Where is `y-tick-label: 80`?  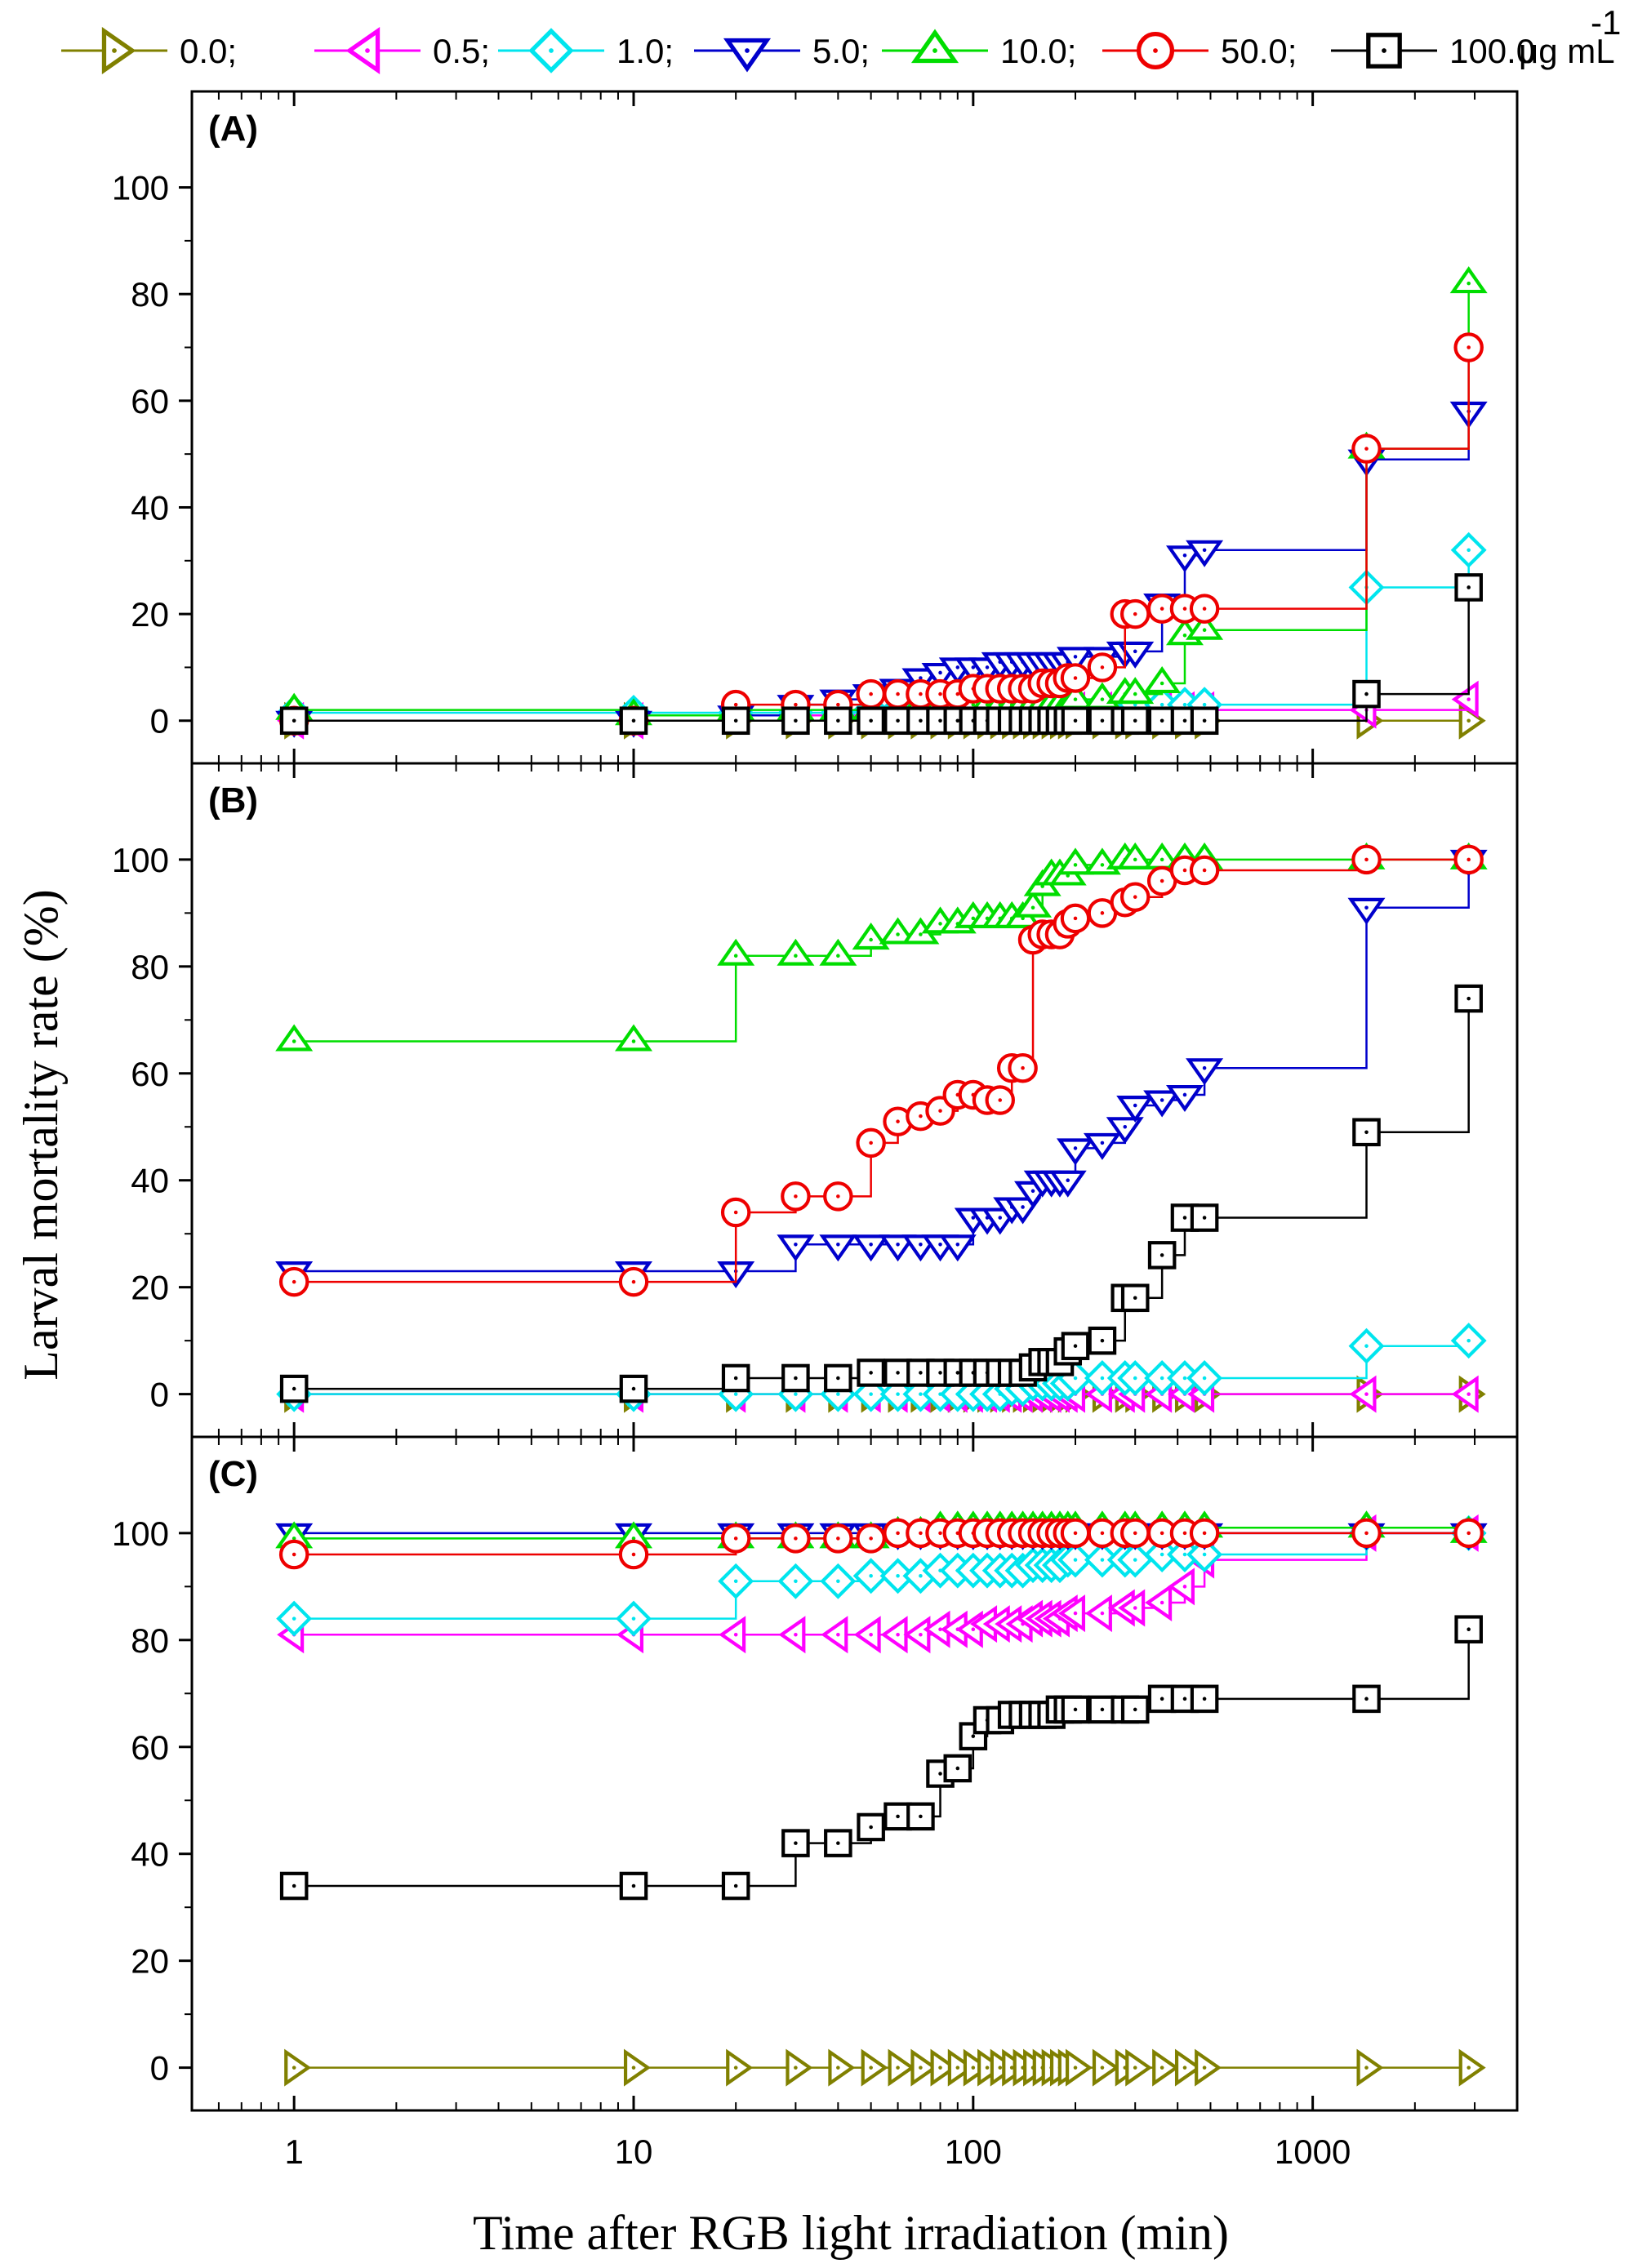 y-tick-label: 80 is located at coordinates (150, 1640).